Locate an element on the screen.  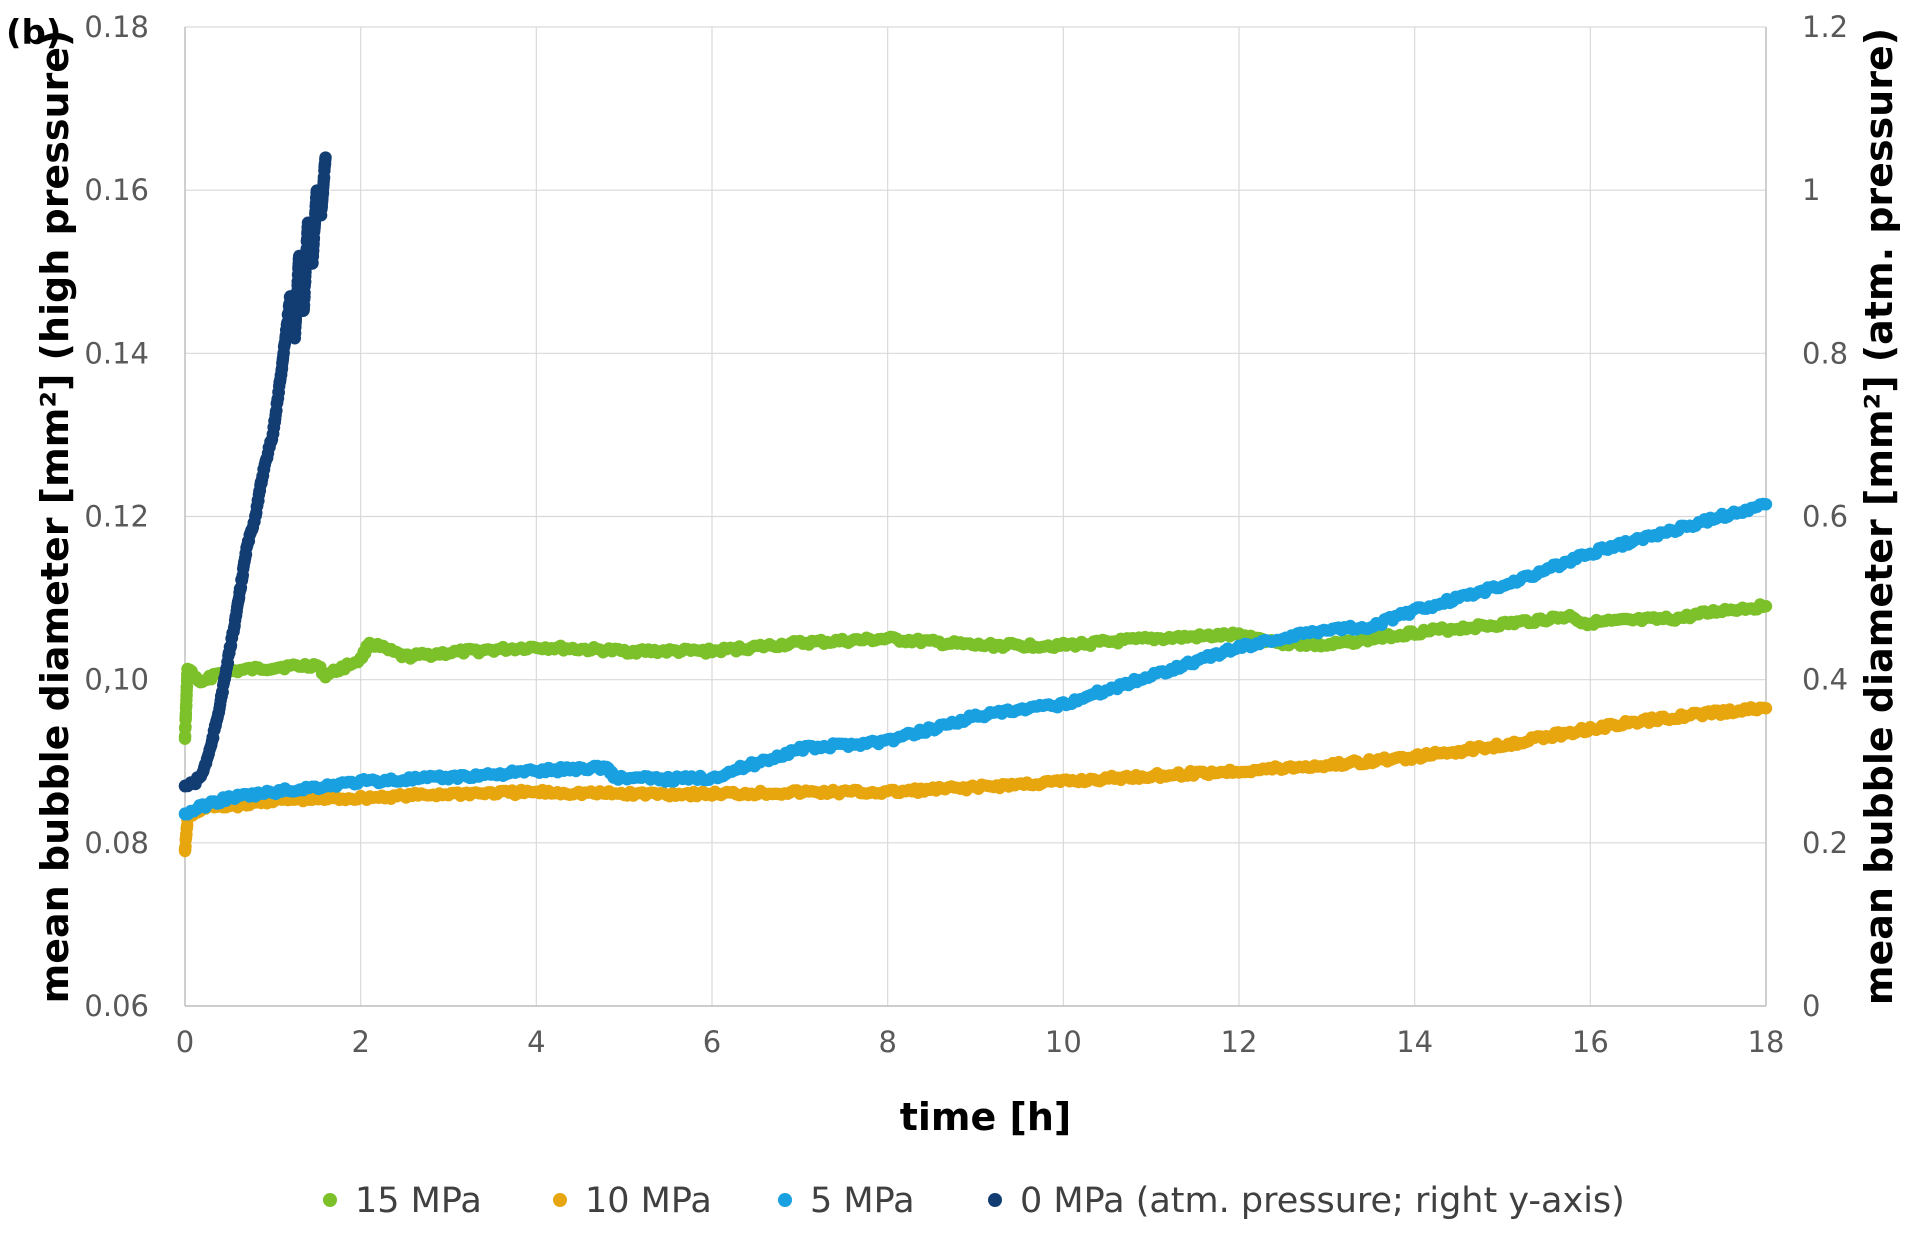
y-right-tick-label: 0.2 is located at coordinates (1825, 843).